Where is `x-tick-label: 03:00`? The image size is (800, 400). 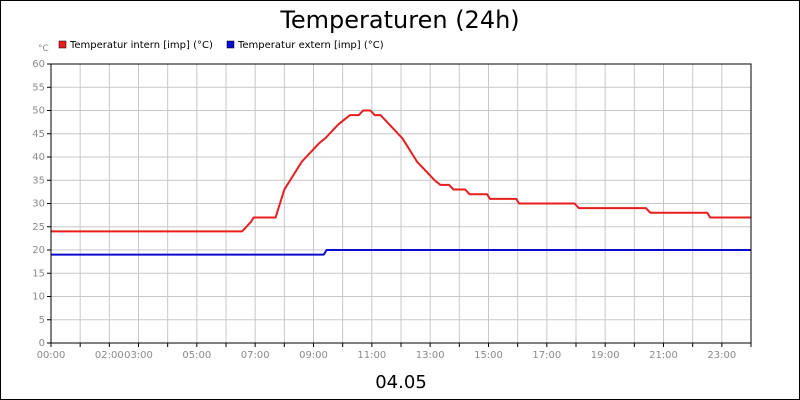
x-tick-label: 03:00 is located at coordinates (138, 355).